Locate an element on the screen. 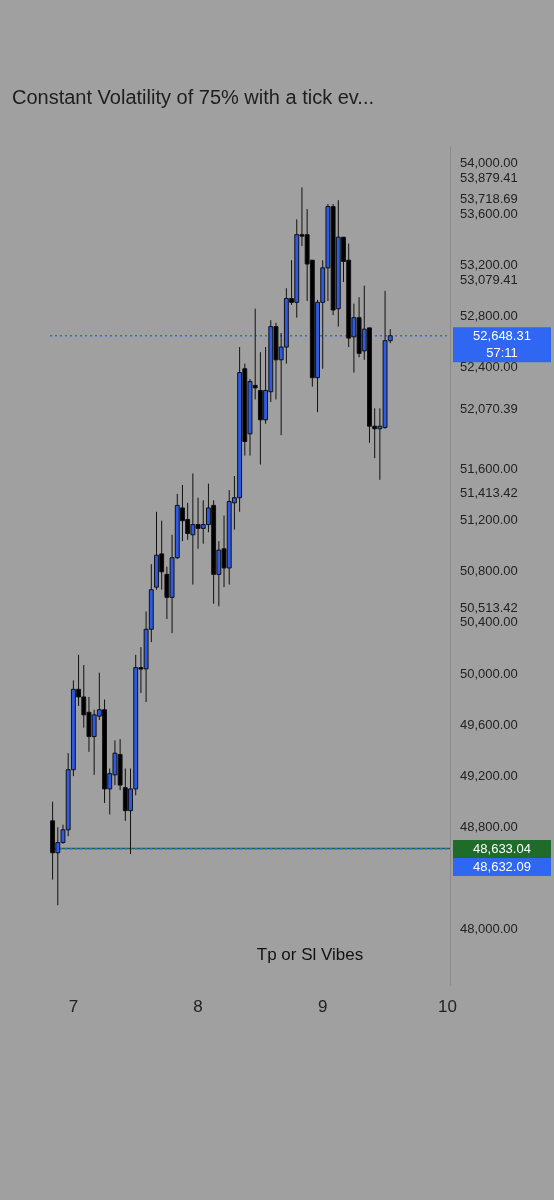  ref-line-label: 52,648.31 57:11 is located at coordinates (502, 344).